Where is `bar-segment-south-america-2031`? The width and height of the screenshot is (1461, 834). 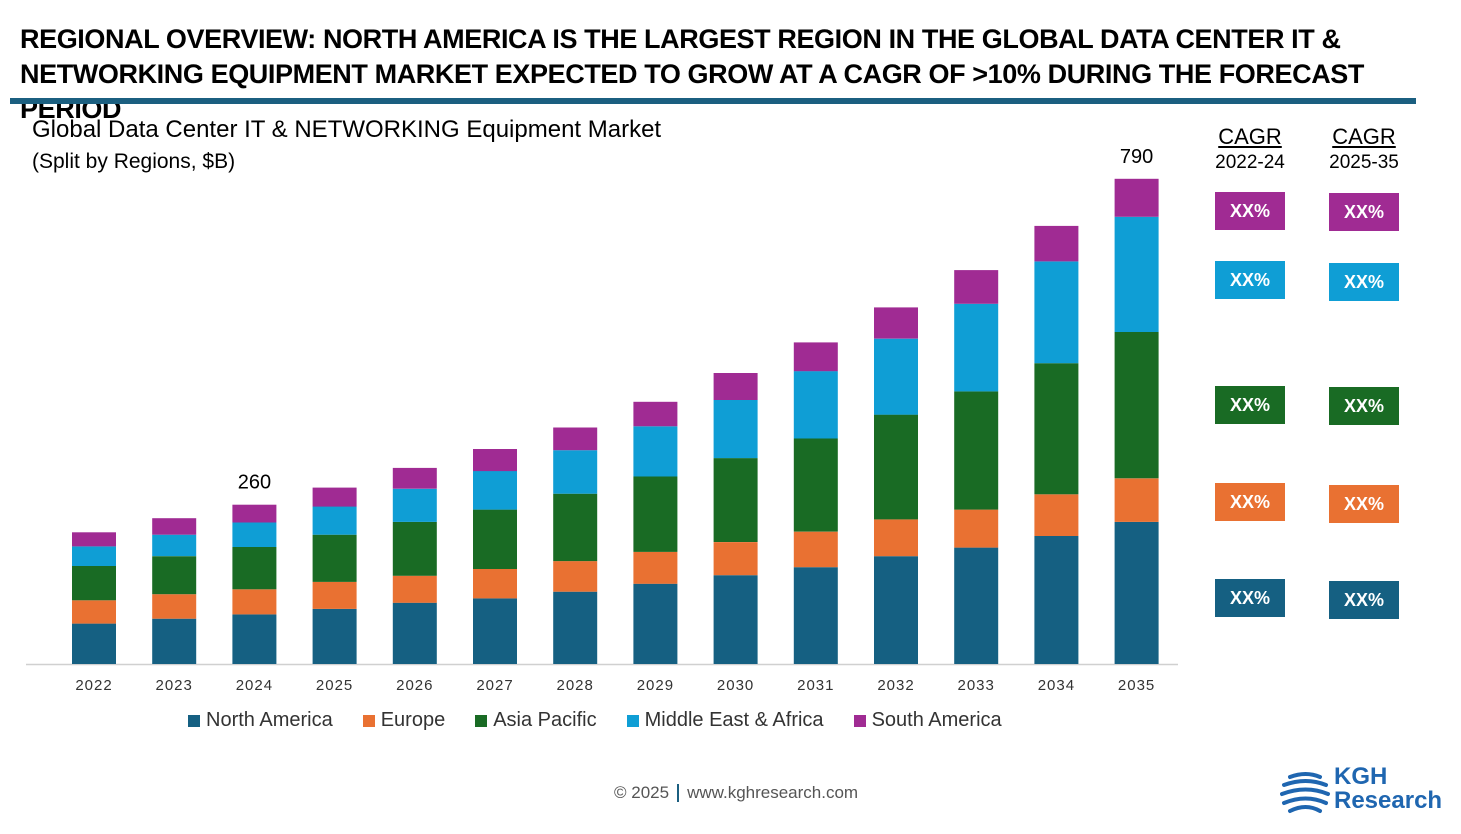 bar-segment-south-america-2031 is located at coordinates (815, 357).